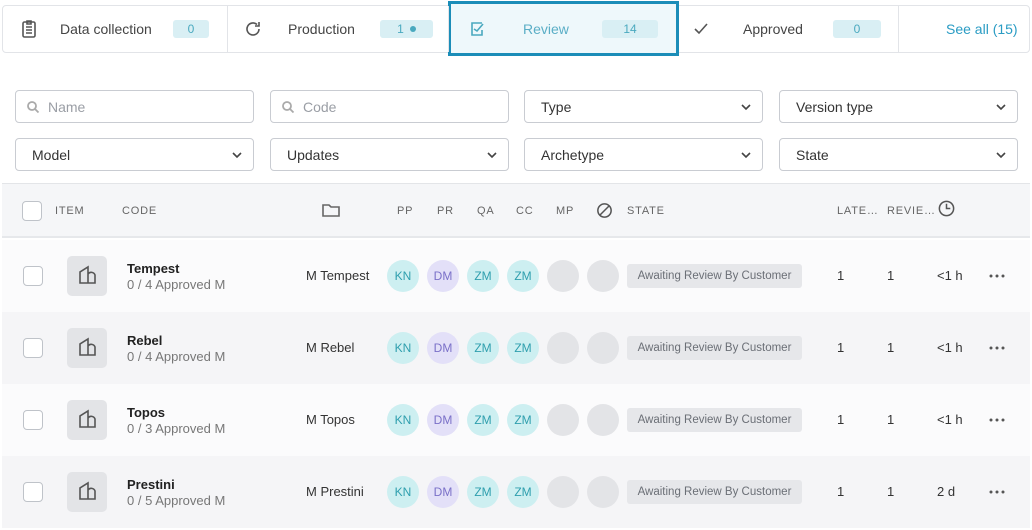 This screenshot has height=530, width=1032. I want to click on avatar: DM, so click(443, 276).